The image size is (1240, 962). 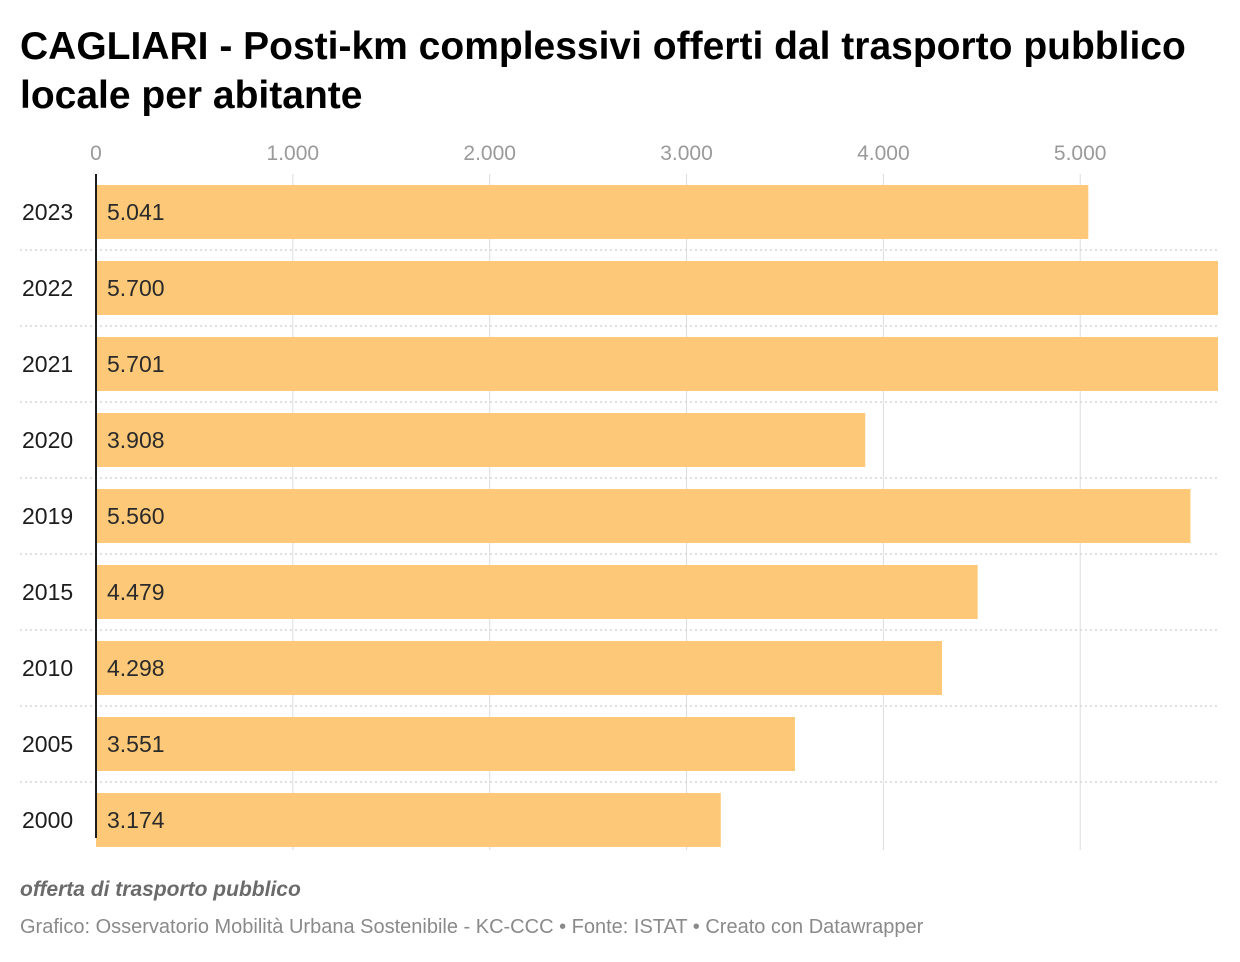 I want to click on x-axis-ticks: 0 1.000 2.000 3.000 4.000 5.000, so click(x=598, y=153).